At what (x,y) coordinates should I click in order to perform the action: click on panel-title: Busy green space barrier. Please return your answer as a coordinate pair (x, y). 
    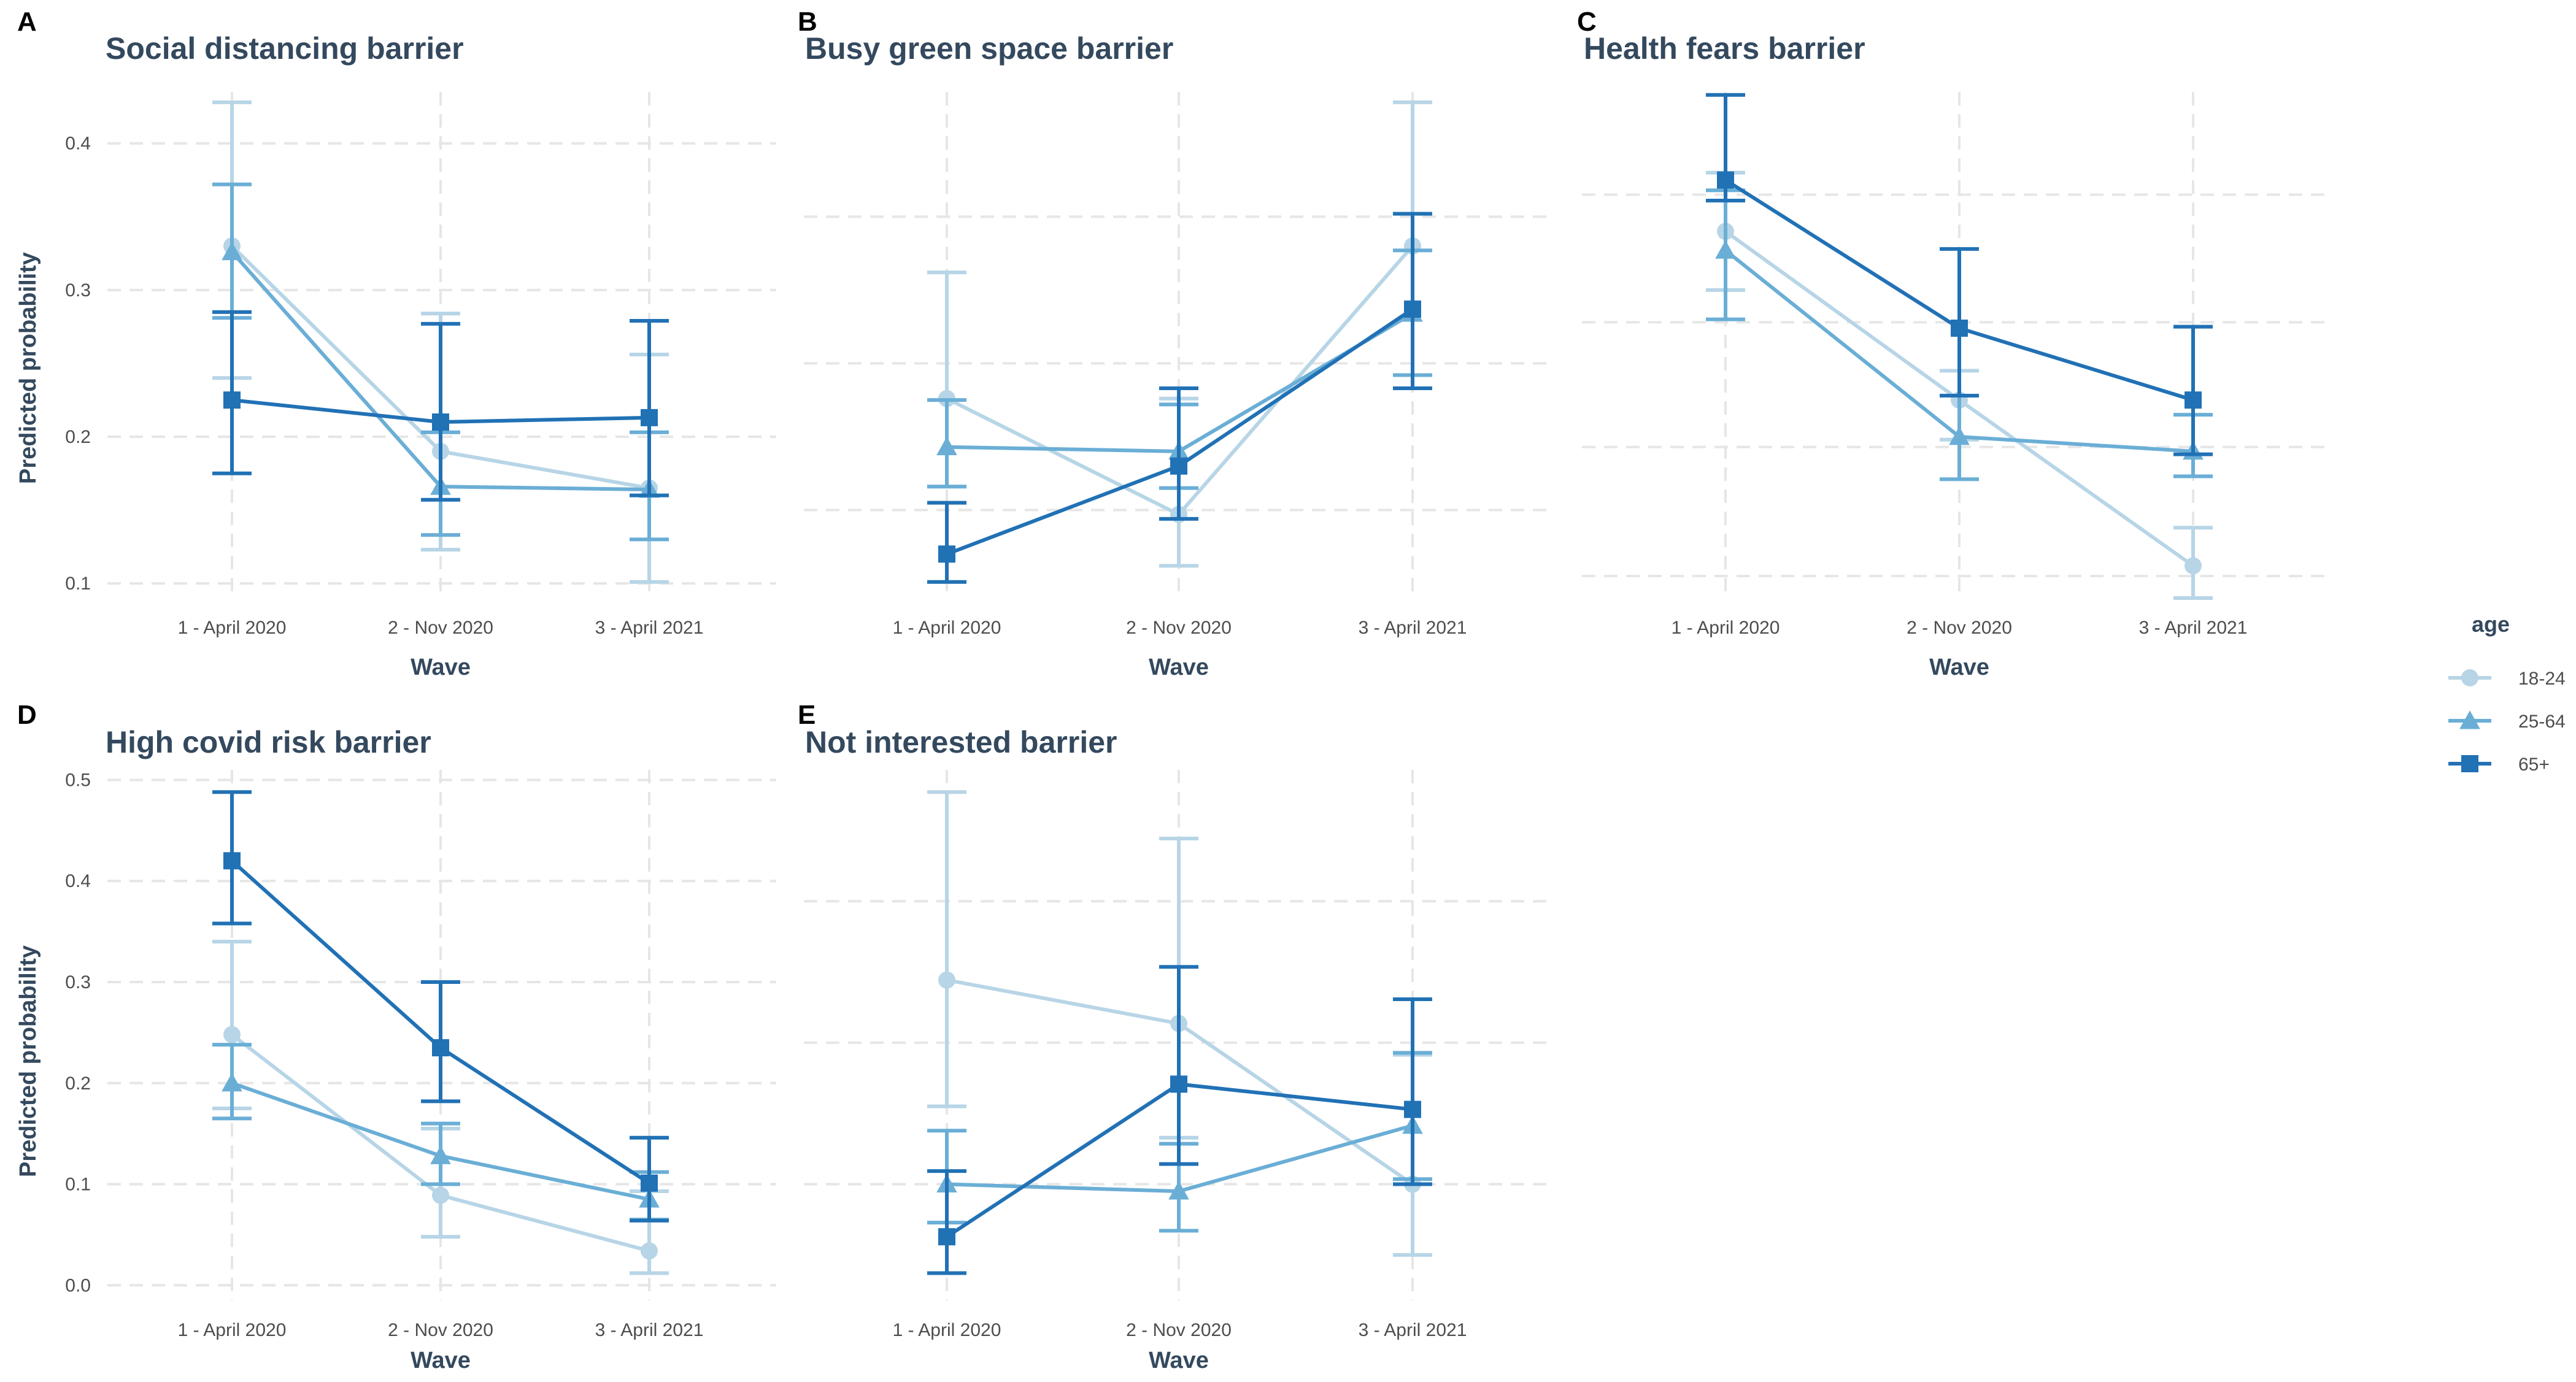
    Looking at the image, I should click on (989, 48).